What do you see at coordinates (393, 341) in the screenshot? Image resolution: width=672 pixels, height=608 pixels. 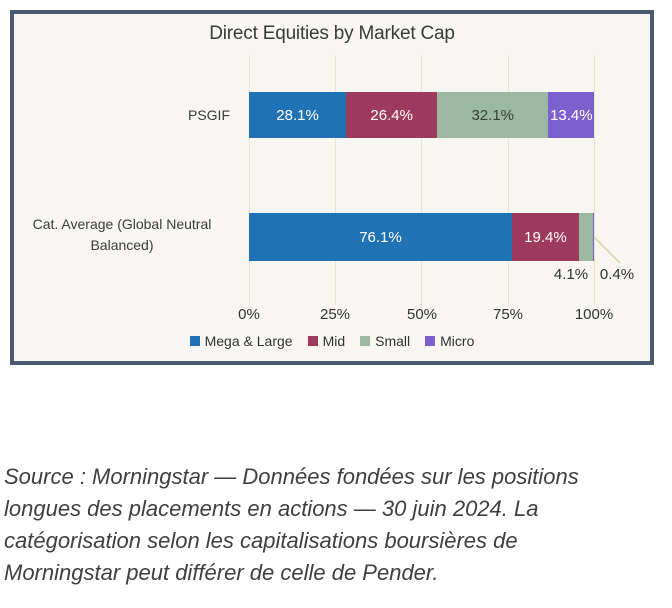 I see `legend-label: Small` at bounding box center [393, 341].